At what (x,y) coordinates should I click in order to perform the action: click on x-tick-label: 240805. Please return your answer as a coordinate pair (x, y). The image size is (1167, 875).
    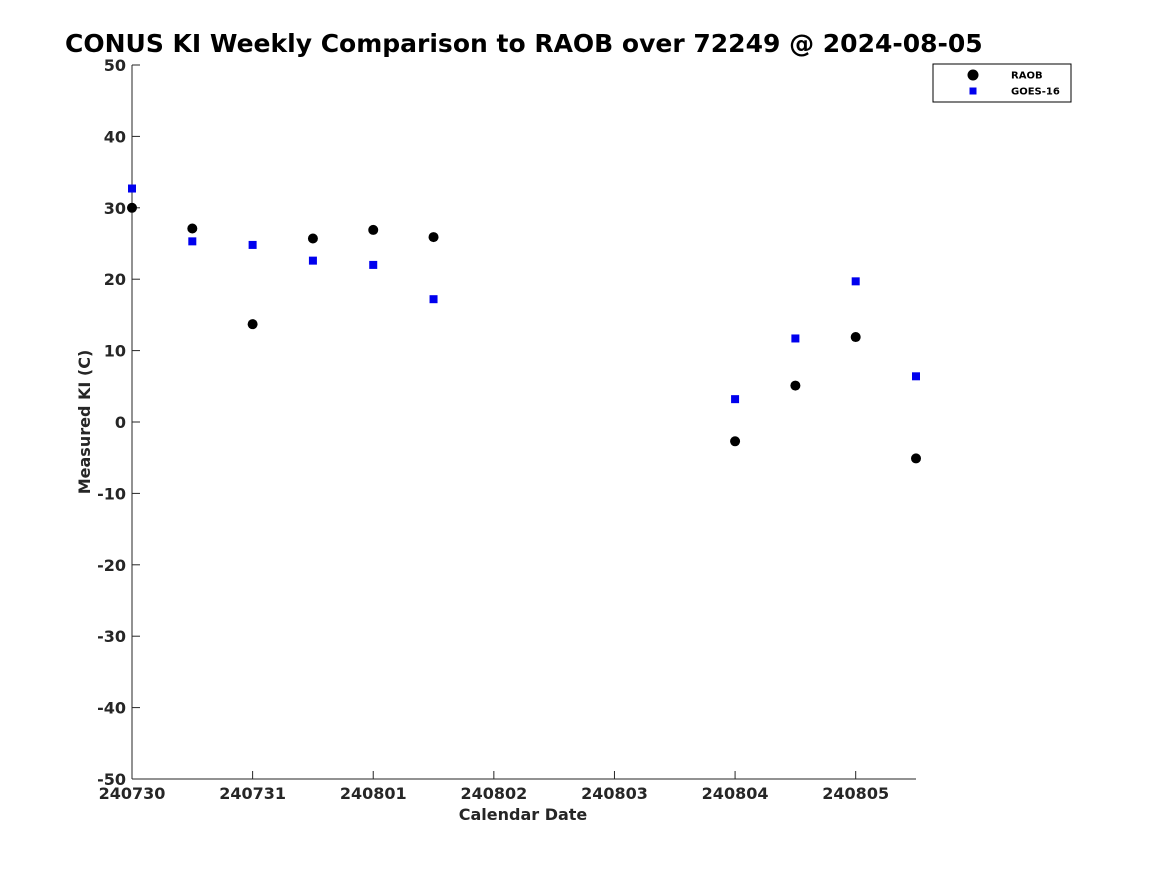
    Looking at the image, I should click on (855, 793).